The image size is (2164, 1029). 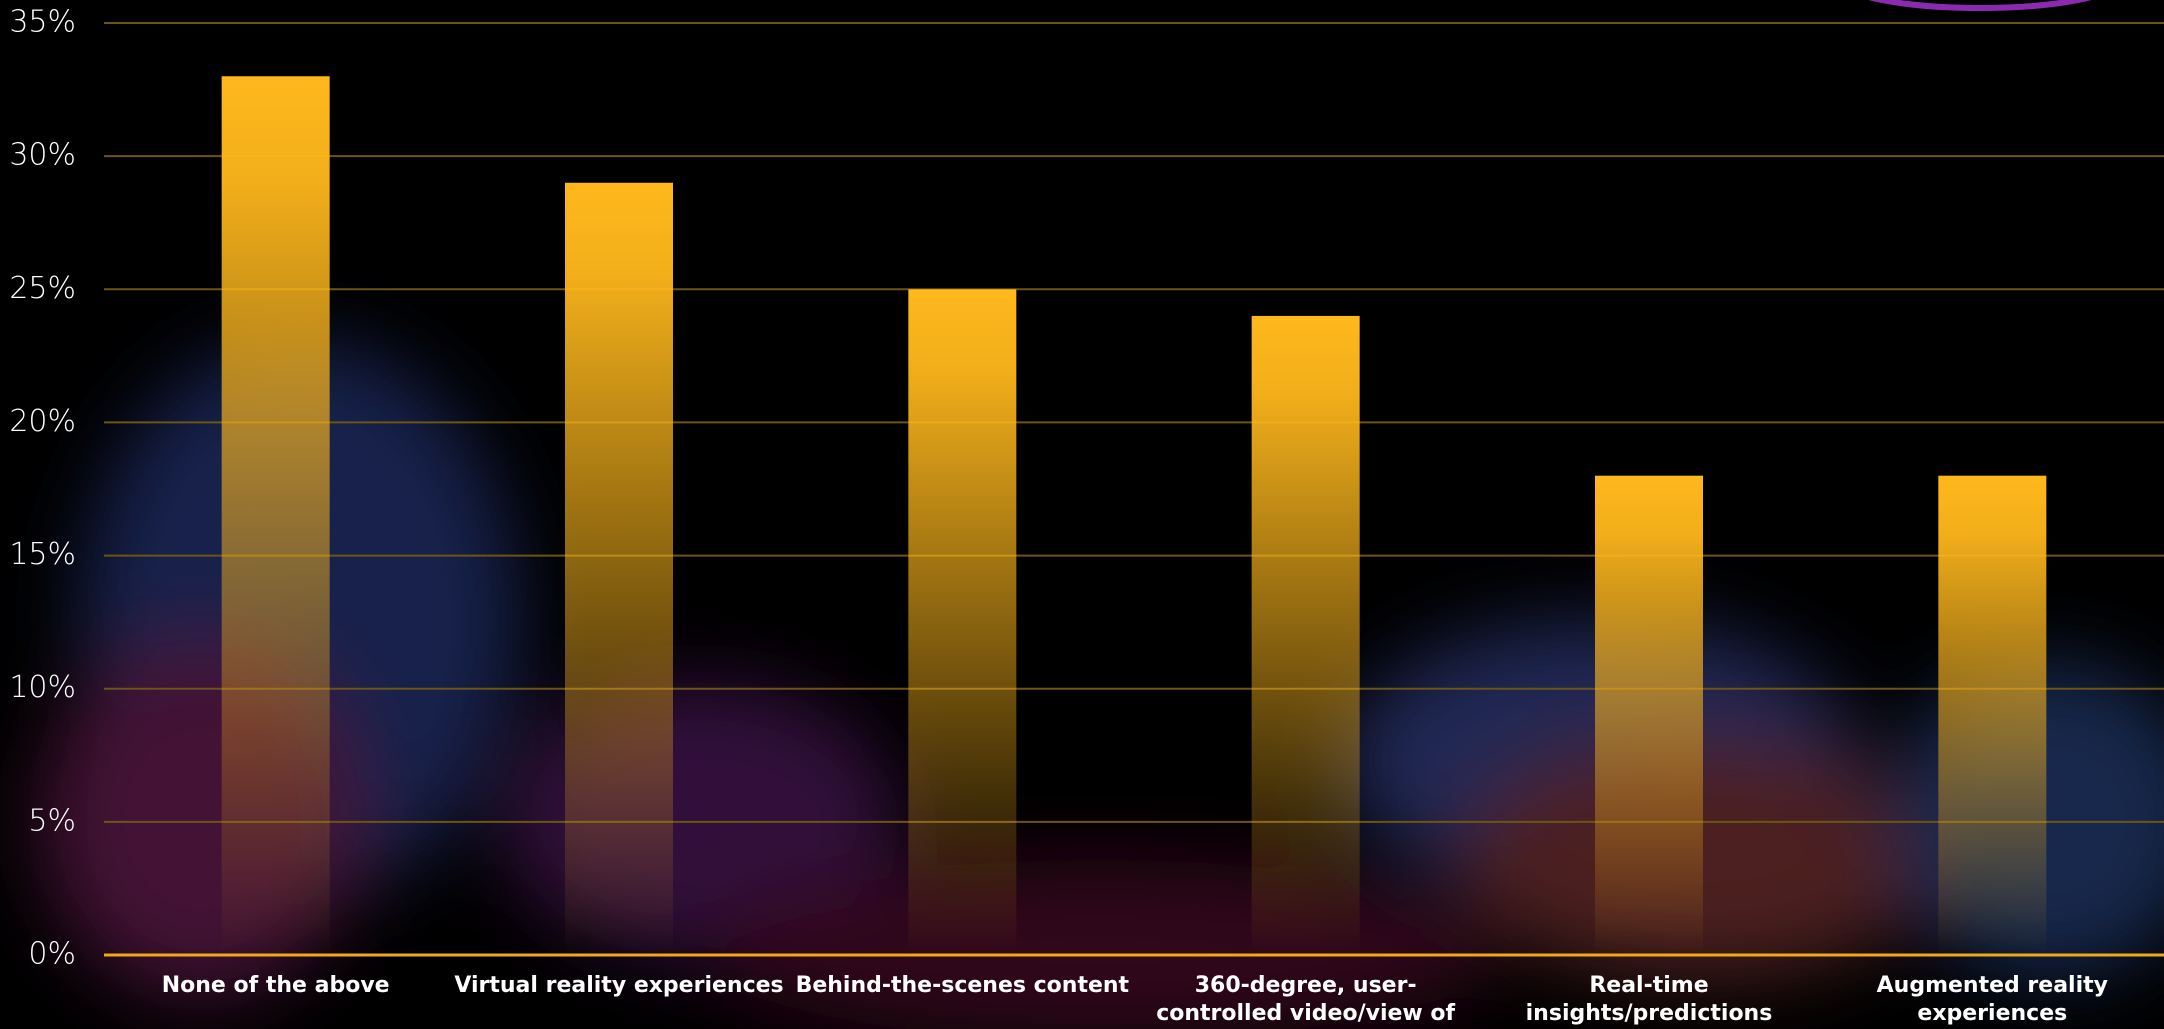 I want to click on y-tick-label: 10%, so click(x=42, y=687).